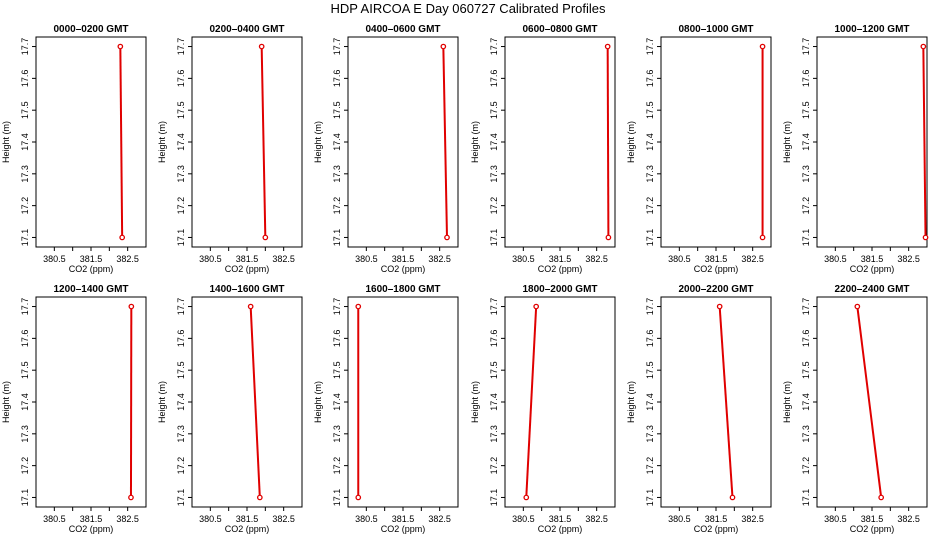 This screenshot has height=540, width=936. I want to click on panel-title: 0400–0600 GMT, so click(402, 29).